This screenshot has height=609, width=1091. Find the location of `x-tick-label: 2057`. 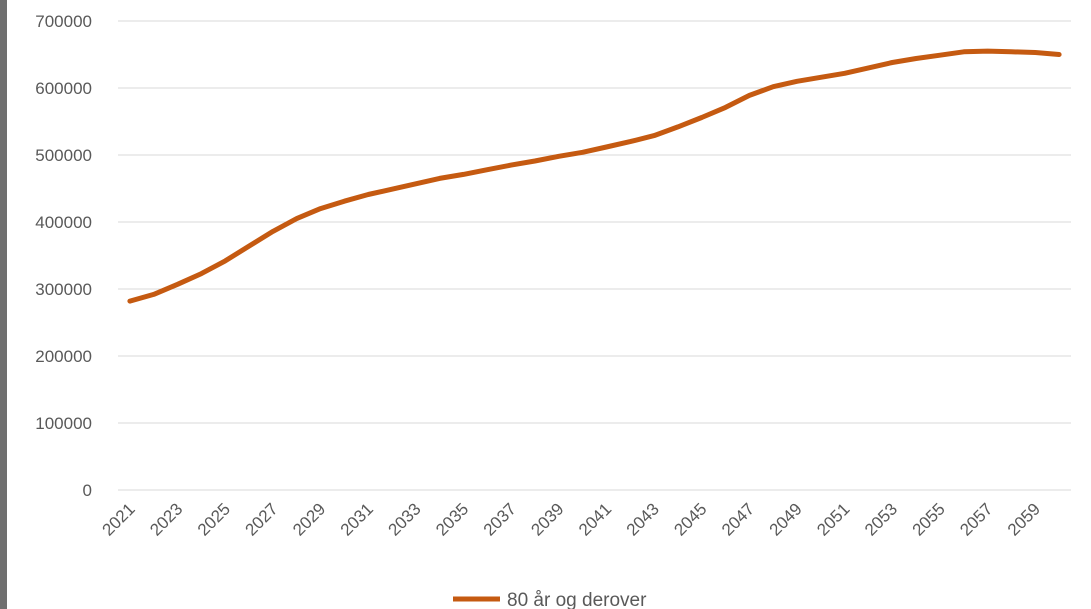

x-tick-label: 2057 is located at coordinates (976, 519).